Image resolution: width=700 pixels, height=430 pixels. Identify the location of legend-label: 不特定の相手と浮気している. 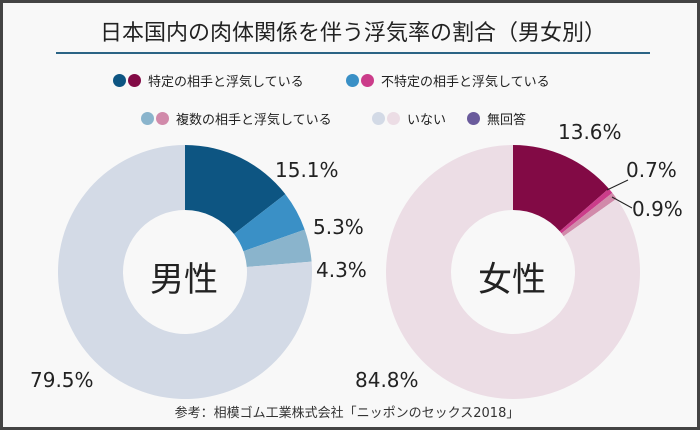
(465, 82).